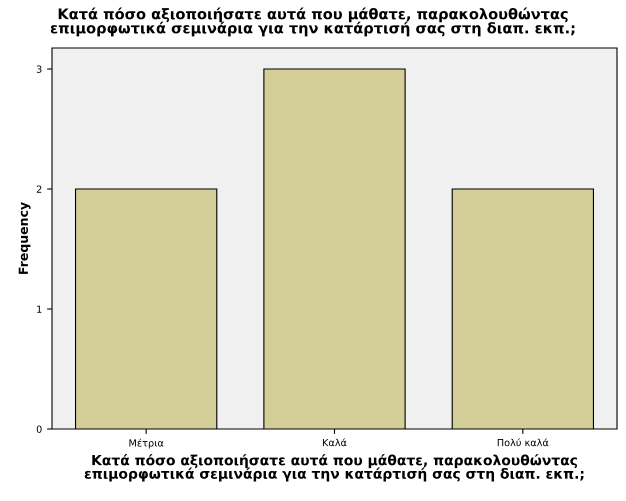 Image resolution: width=626 pixels, height=501 pixels. What do you see at coordinates (523, 442) in the screenshot?
I see `x-tick-label: Πολύ καλά` at bounding box center [523, 442].